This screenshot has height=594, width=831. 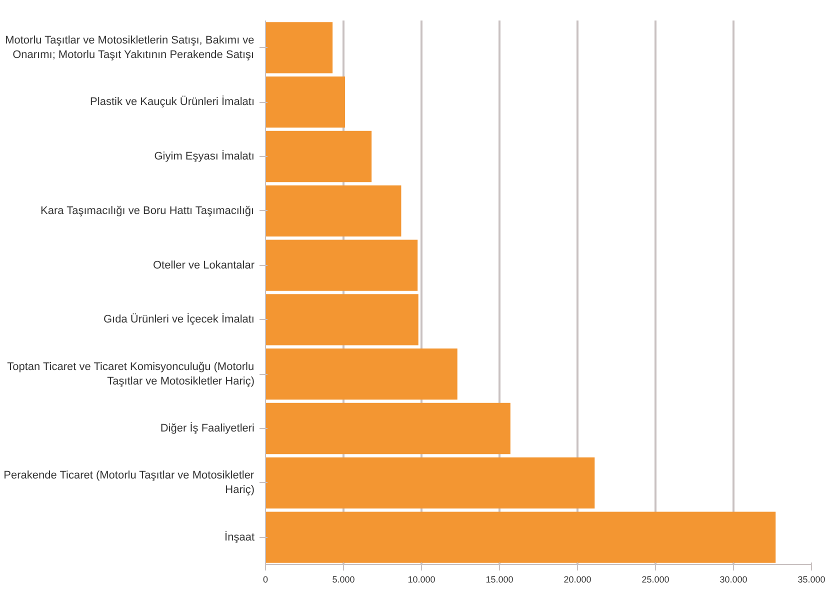 I want to click on x-tick-label: 25.000, so click(x=656, y=579).